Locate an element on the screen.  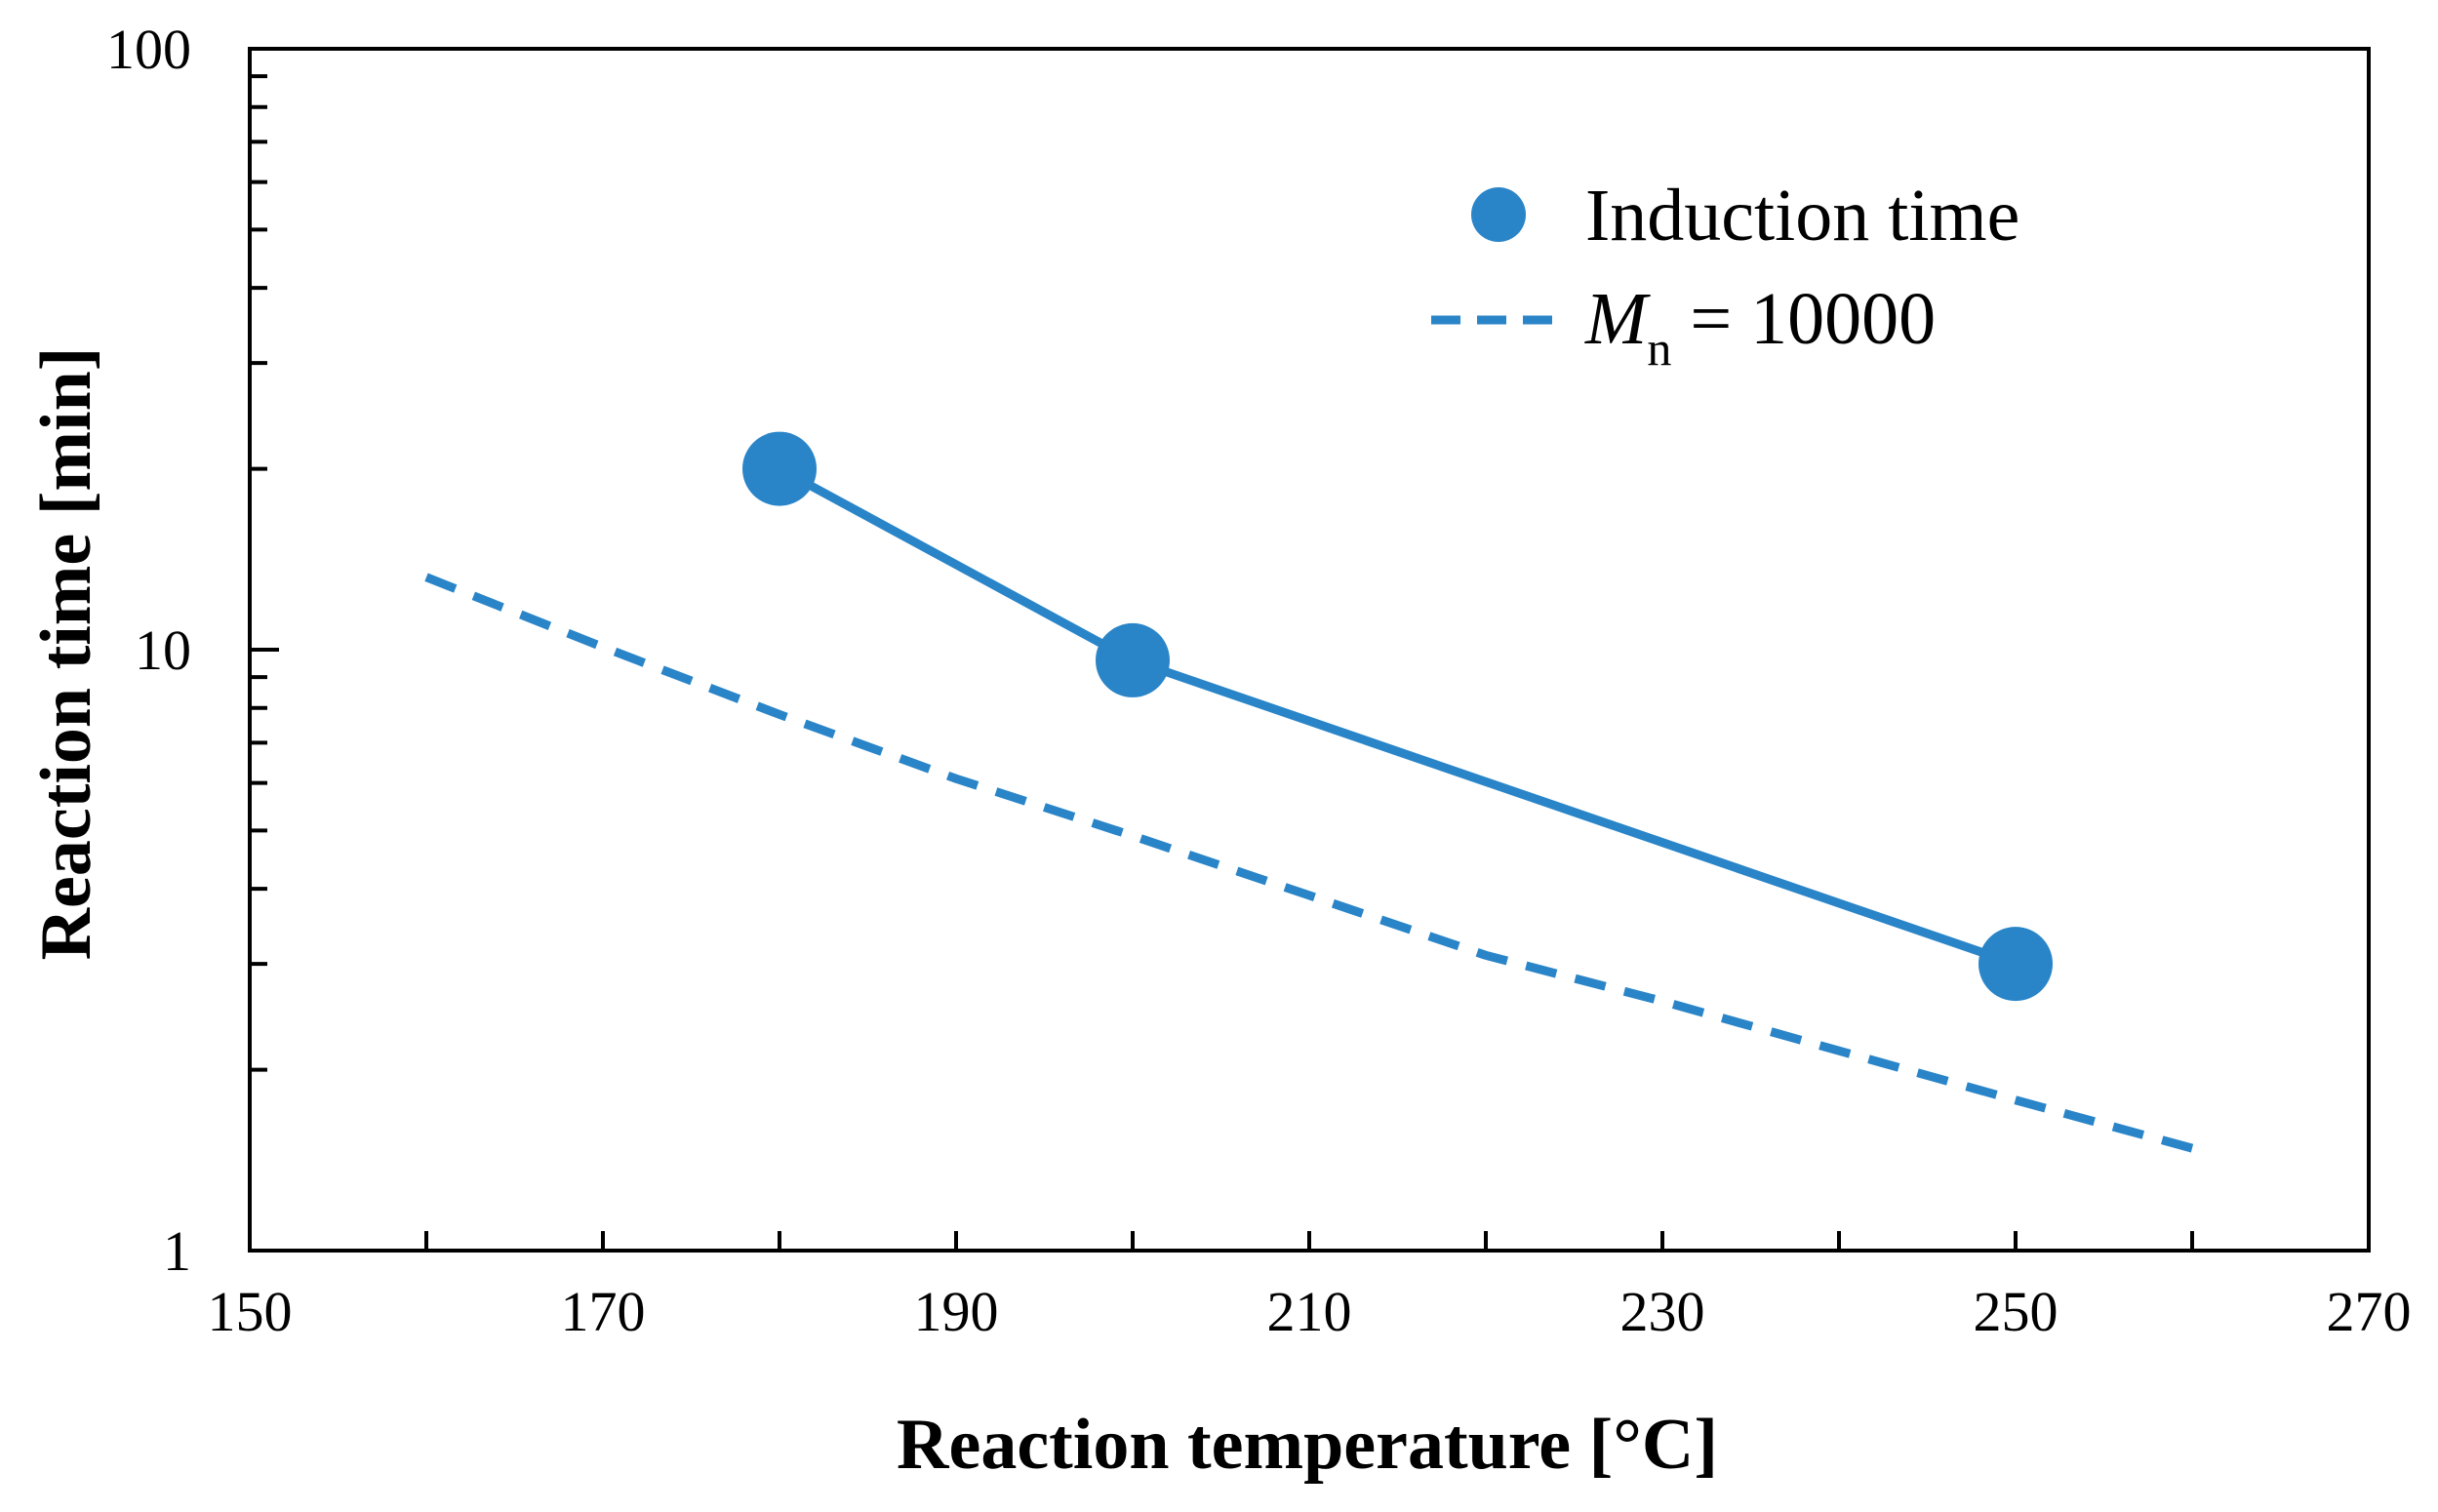
x-tick-label: 170 is located at coordinates (603, 1311).